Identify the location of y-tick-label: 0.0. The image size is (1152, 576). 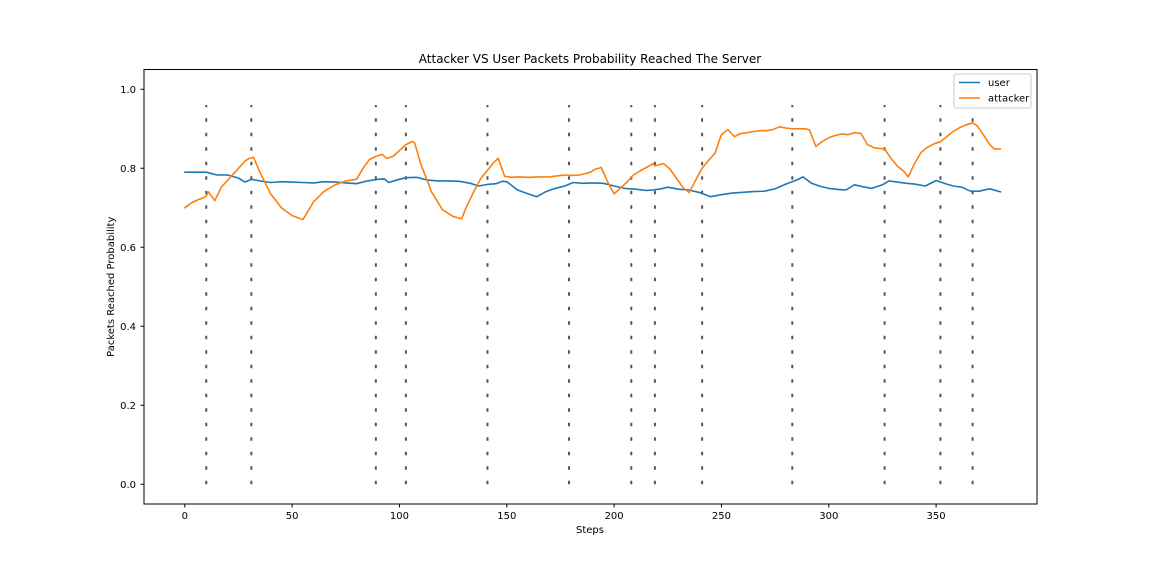
(128, 485).